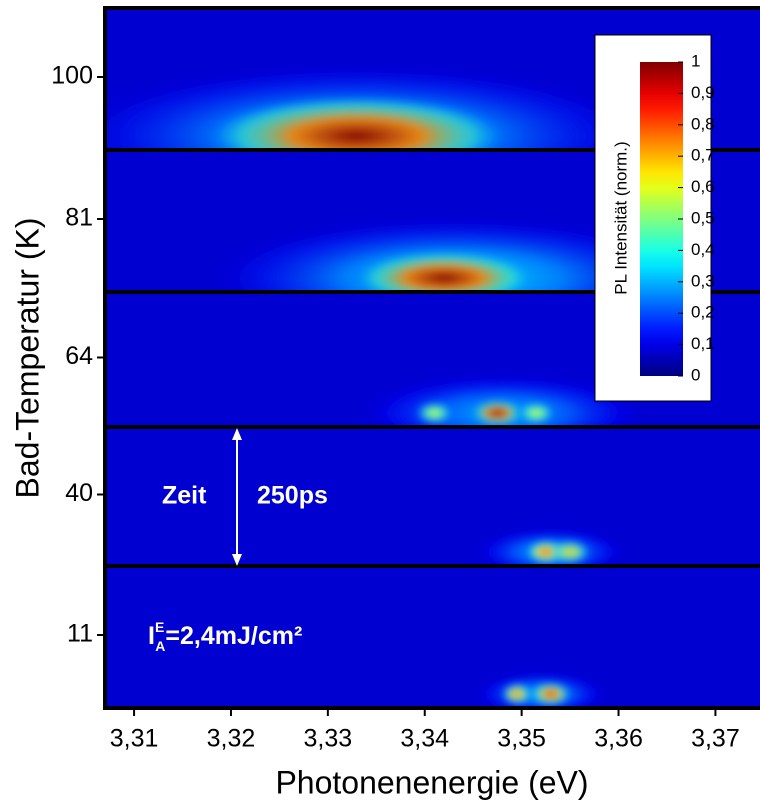 Image resolution: width=760 pixels, height=810 pixels. What do you see at coordinates (231, 739) in the screenshot?
I see `x-tick-label: 3,32` at bounding box center [231, 739].